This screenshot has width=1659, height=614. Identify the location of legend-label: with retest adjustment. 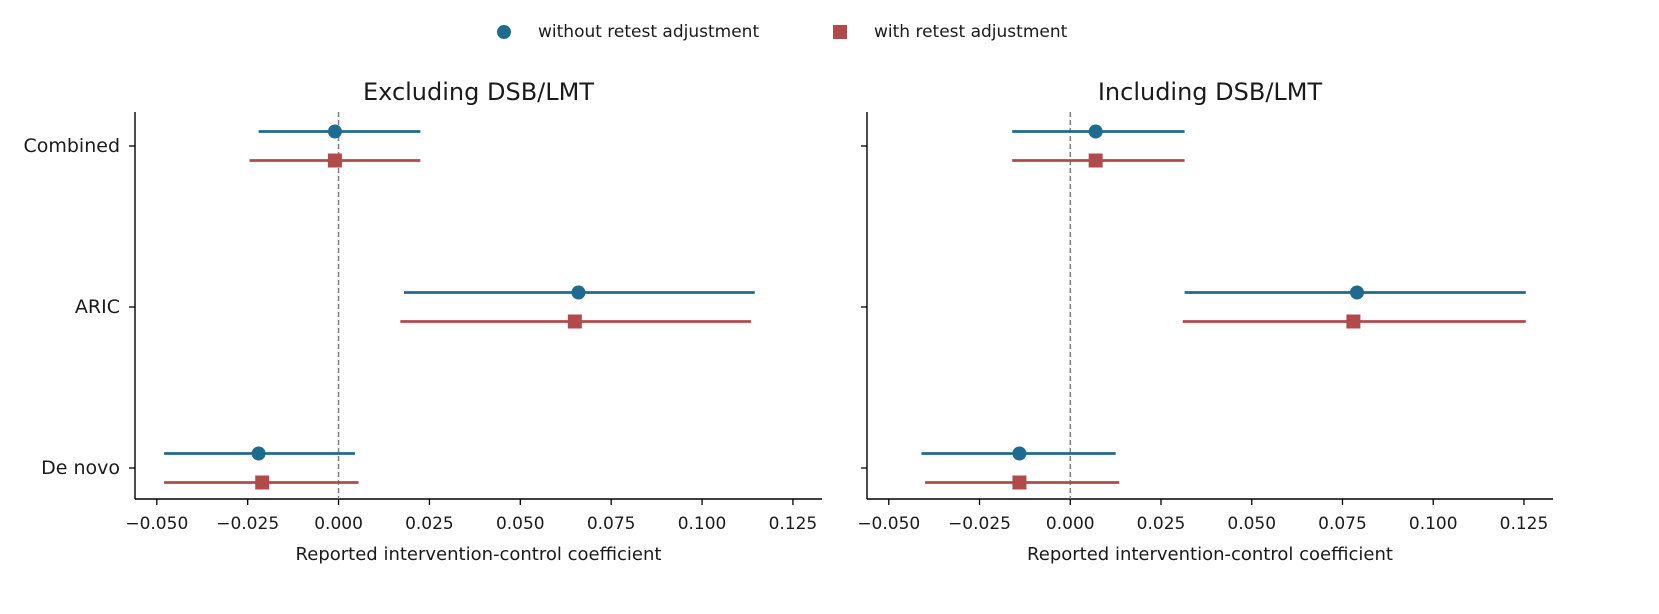
(971, 32).